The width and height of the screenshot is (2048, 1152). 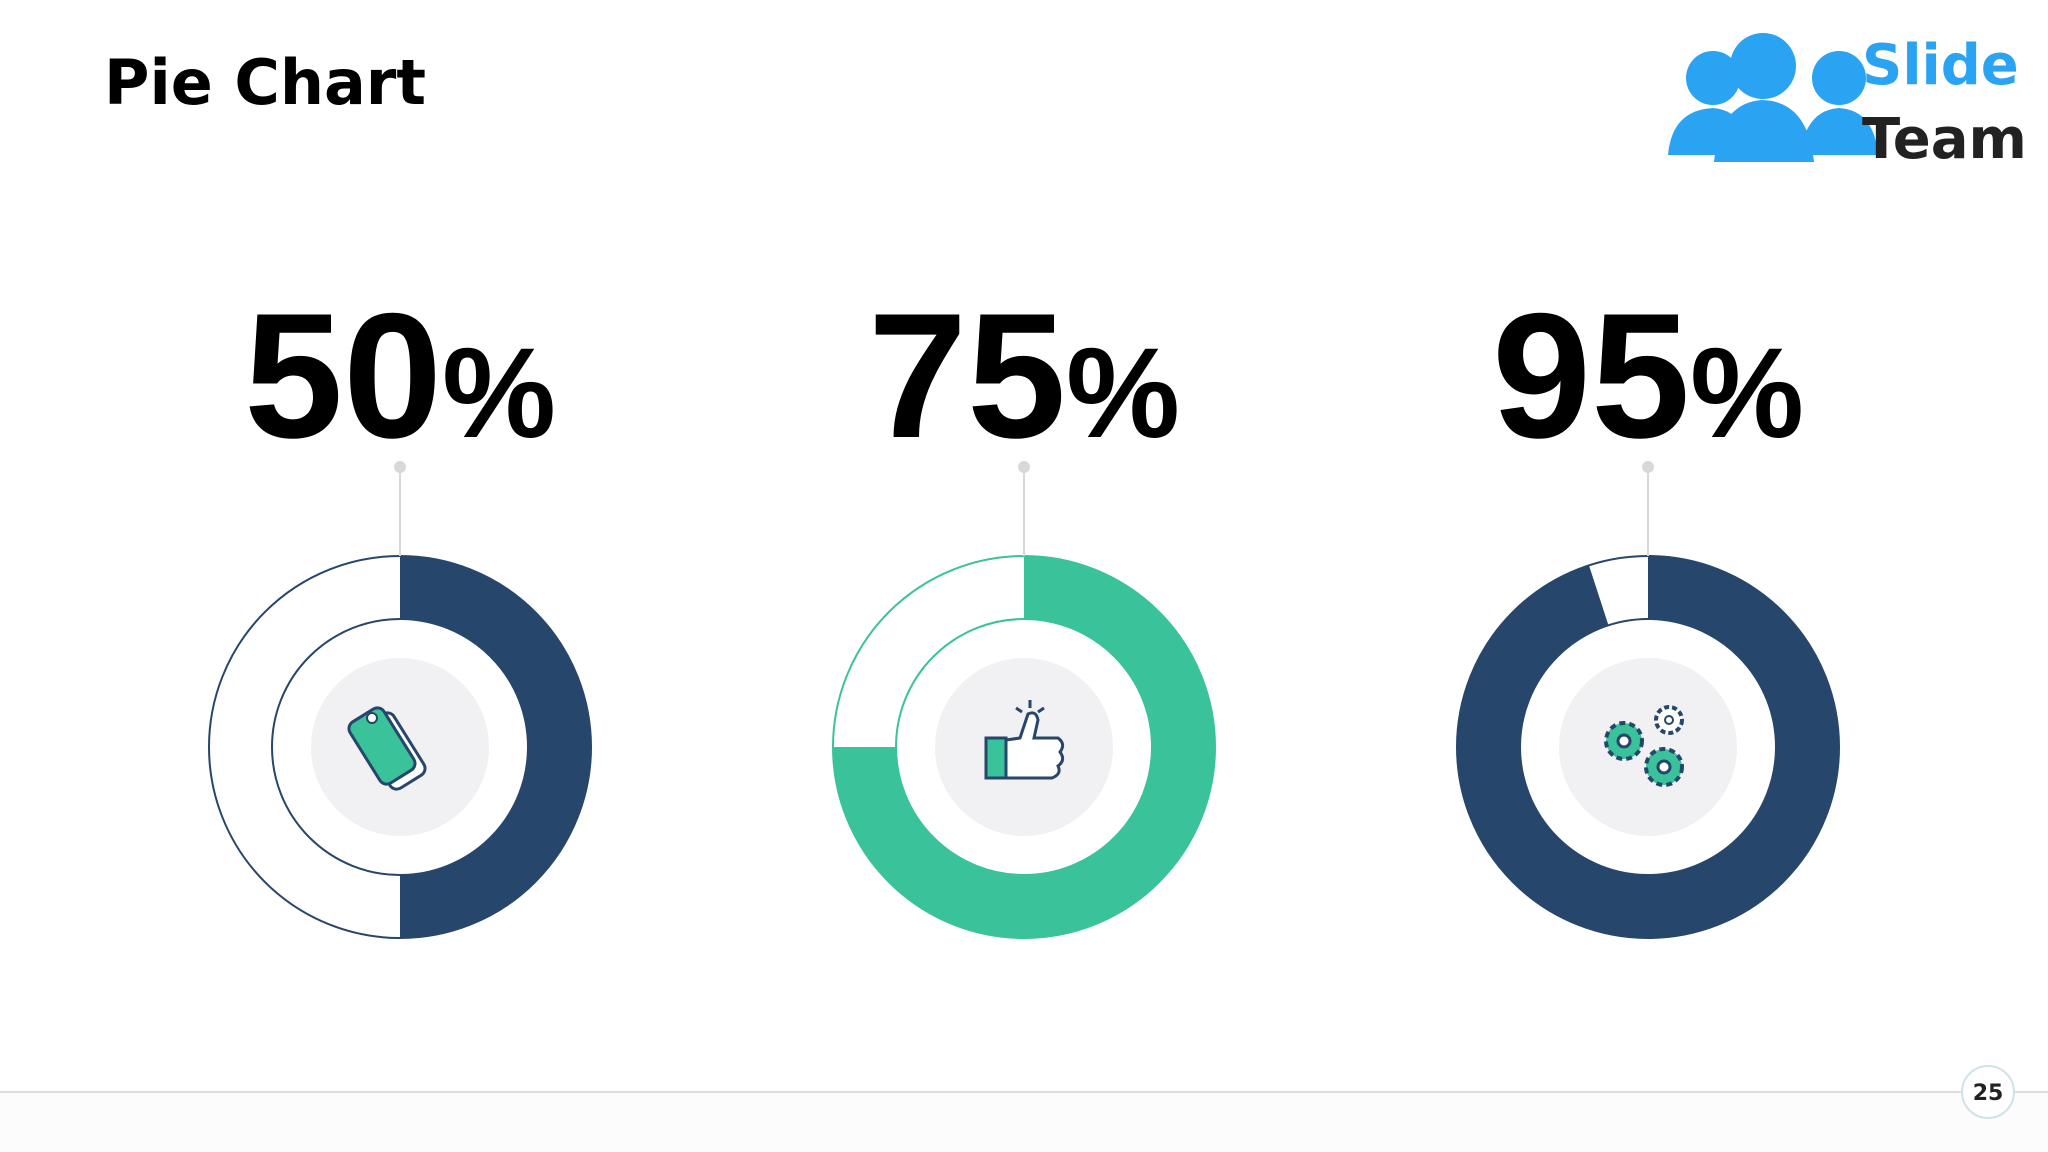 I want to click on page-number-circle, so click(x=1988, y=1092).